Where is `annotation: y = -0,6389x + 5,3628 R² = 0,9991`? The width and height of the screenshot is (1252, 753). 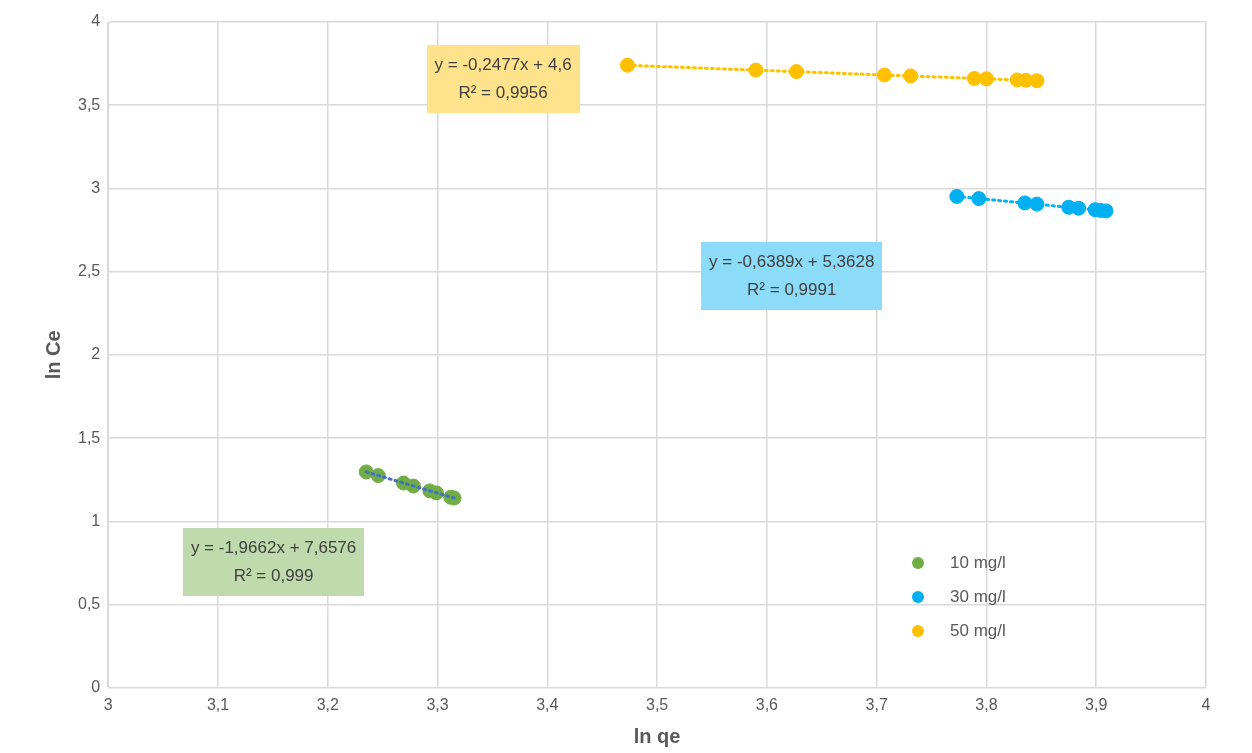 annotation: y = -0,6389x + 5,3628 R² = 0,9991 is located at coordinates (792, 275).